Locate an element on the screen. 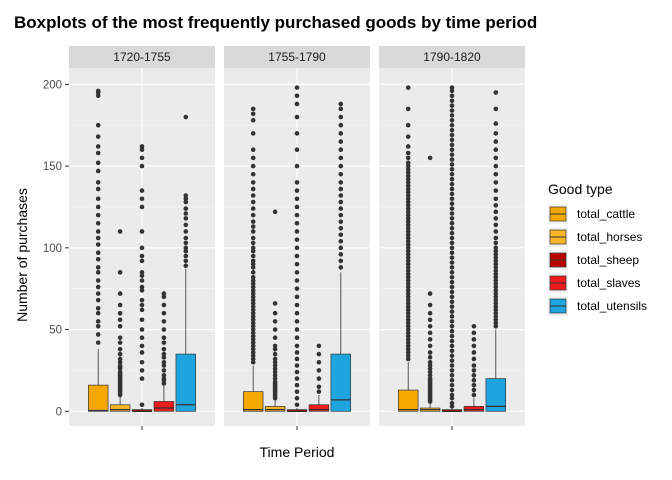  legend-item-total_sheep: total_sheep is located at coordinates (593, 260).